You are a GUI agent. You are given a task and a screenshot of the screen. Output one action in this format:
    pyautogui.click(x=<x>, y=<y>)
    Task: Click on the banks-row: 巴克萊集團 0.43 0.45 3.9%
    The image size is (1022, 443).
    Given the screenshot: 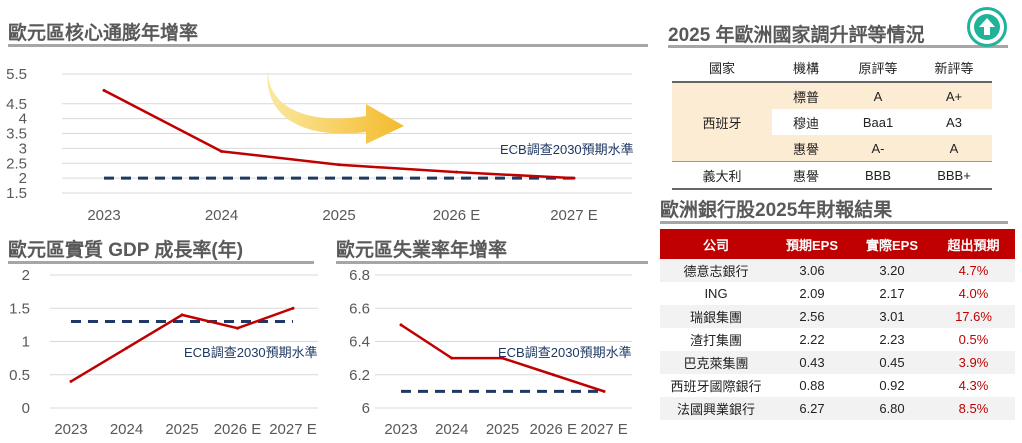 What is the action you would take?
    pyautogui.click(x=837, y=362)
    